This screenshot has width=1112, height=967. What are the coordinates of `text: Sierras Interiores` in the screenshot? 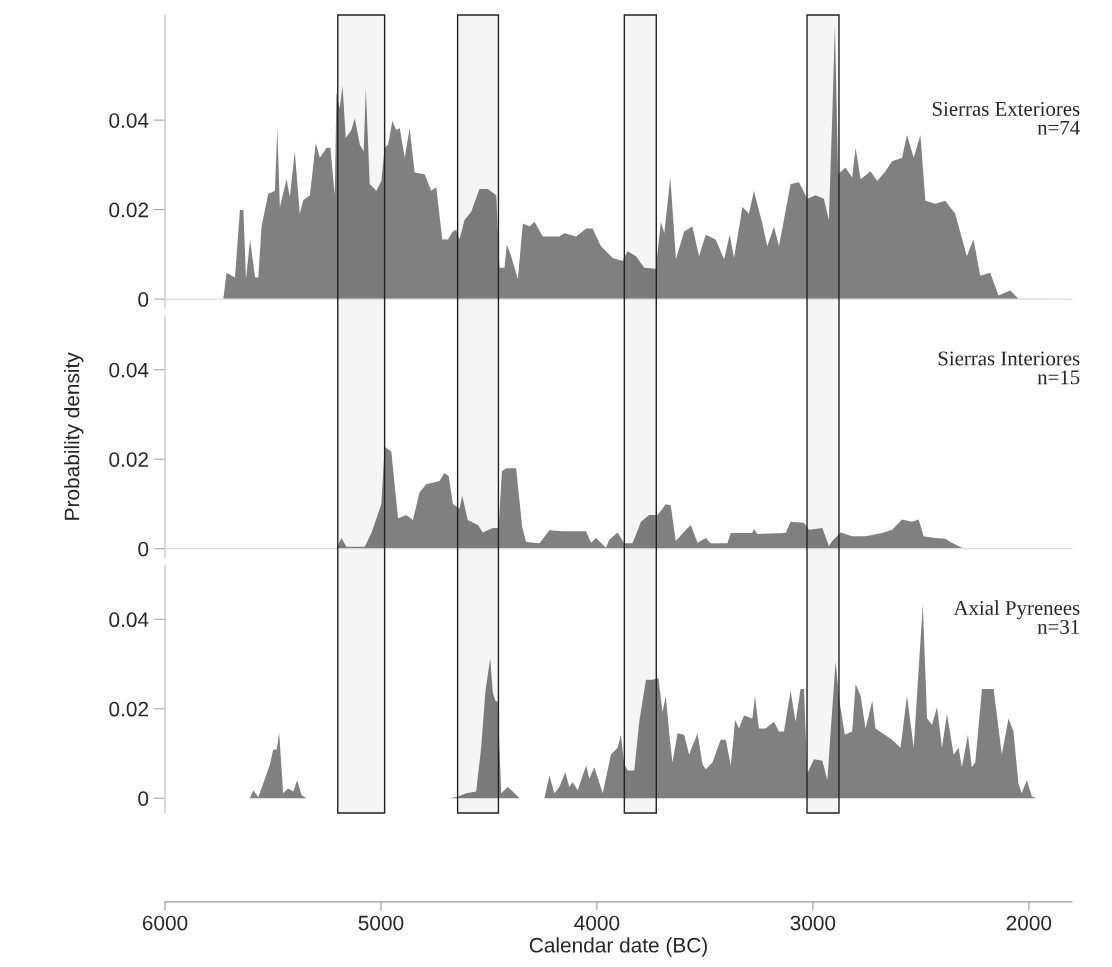 It's located at (1009, 358).